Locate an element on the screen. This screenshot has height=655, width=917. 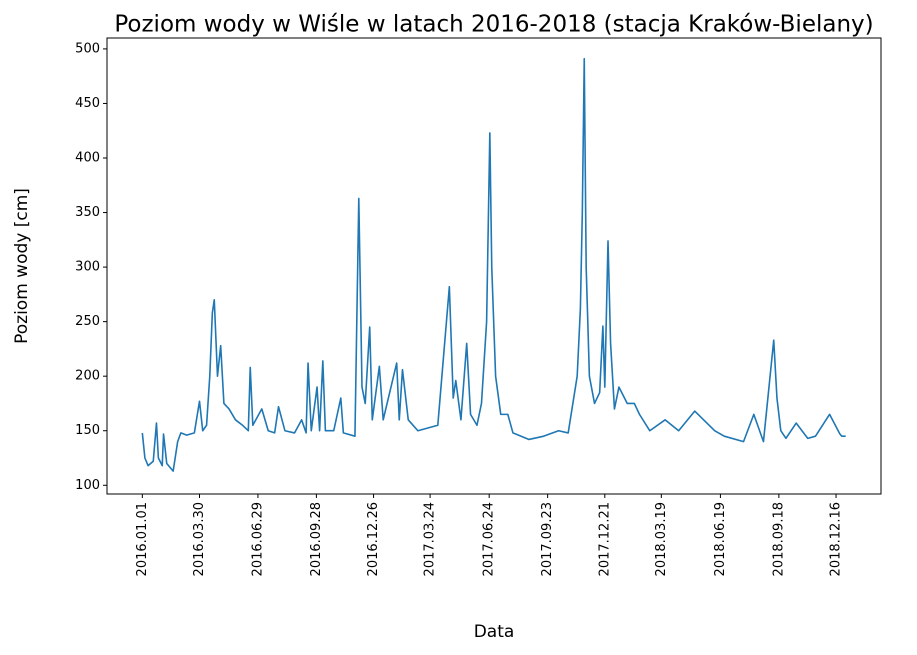
y-tick-label: 500 is located at coordinates (87, 48).